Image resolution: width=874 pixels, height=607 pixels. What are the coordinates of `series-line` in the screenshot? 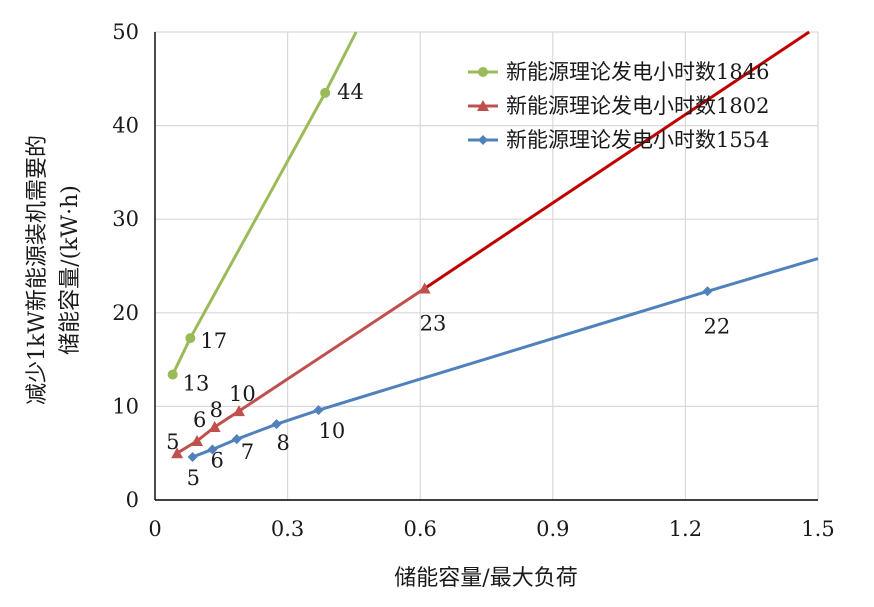 It's located at (249, 234).